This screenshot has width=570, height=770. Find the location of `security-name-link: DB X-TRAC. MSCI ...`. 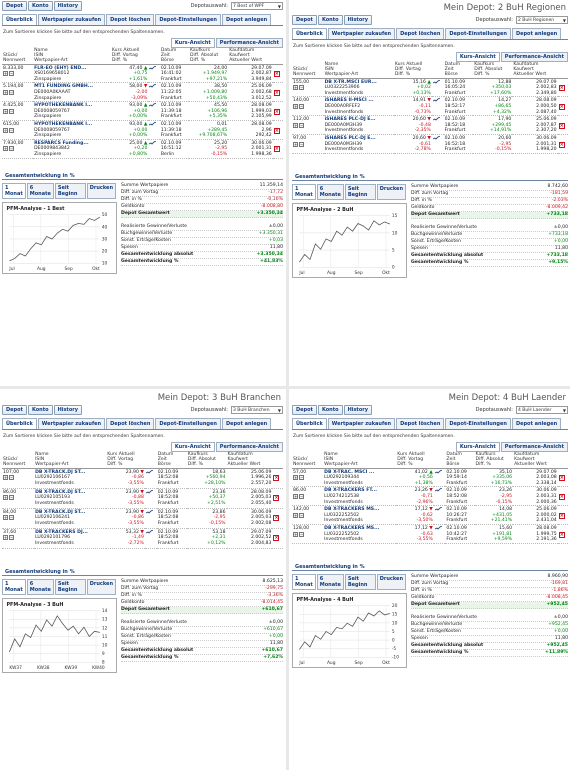

security-name-link: DB X-TRAC. MSCI ... is located at coordinates (349, 472).